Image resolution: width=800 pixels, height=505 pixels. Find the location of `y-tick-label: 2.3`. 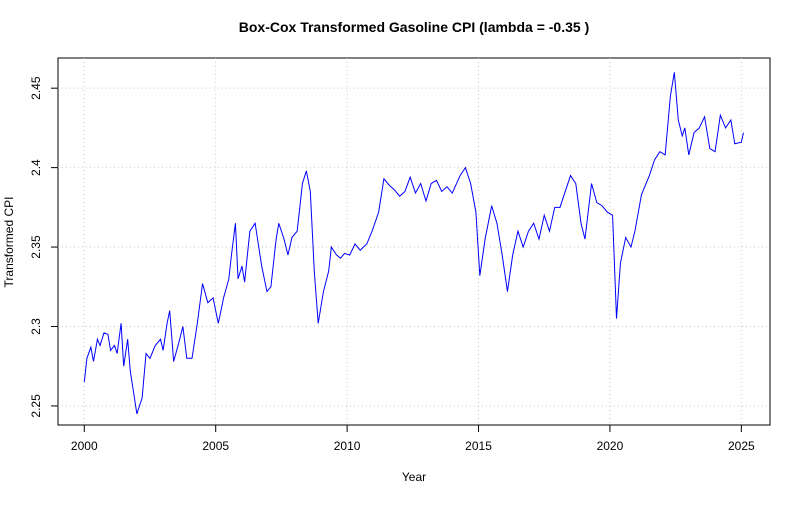

y-tick-label: 2.3 is located at coordinates (36, 326).